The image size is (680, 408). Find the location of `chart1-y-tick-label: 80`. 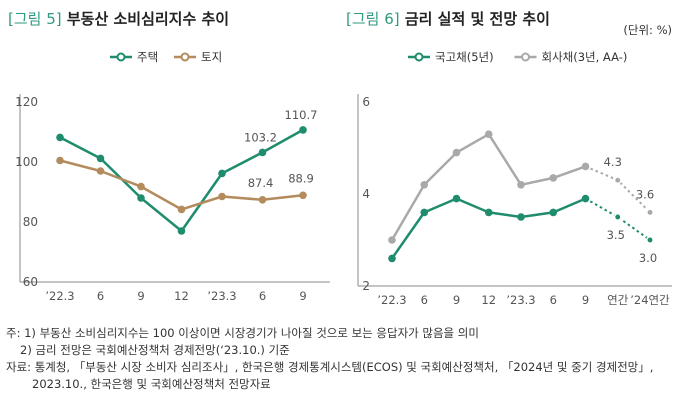

chart1-y-tick-label: 80 is located at coordinates (30, 222).